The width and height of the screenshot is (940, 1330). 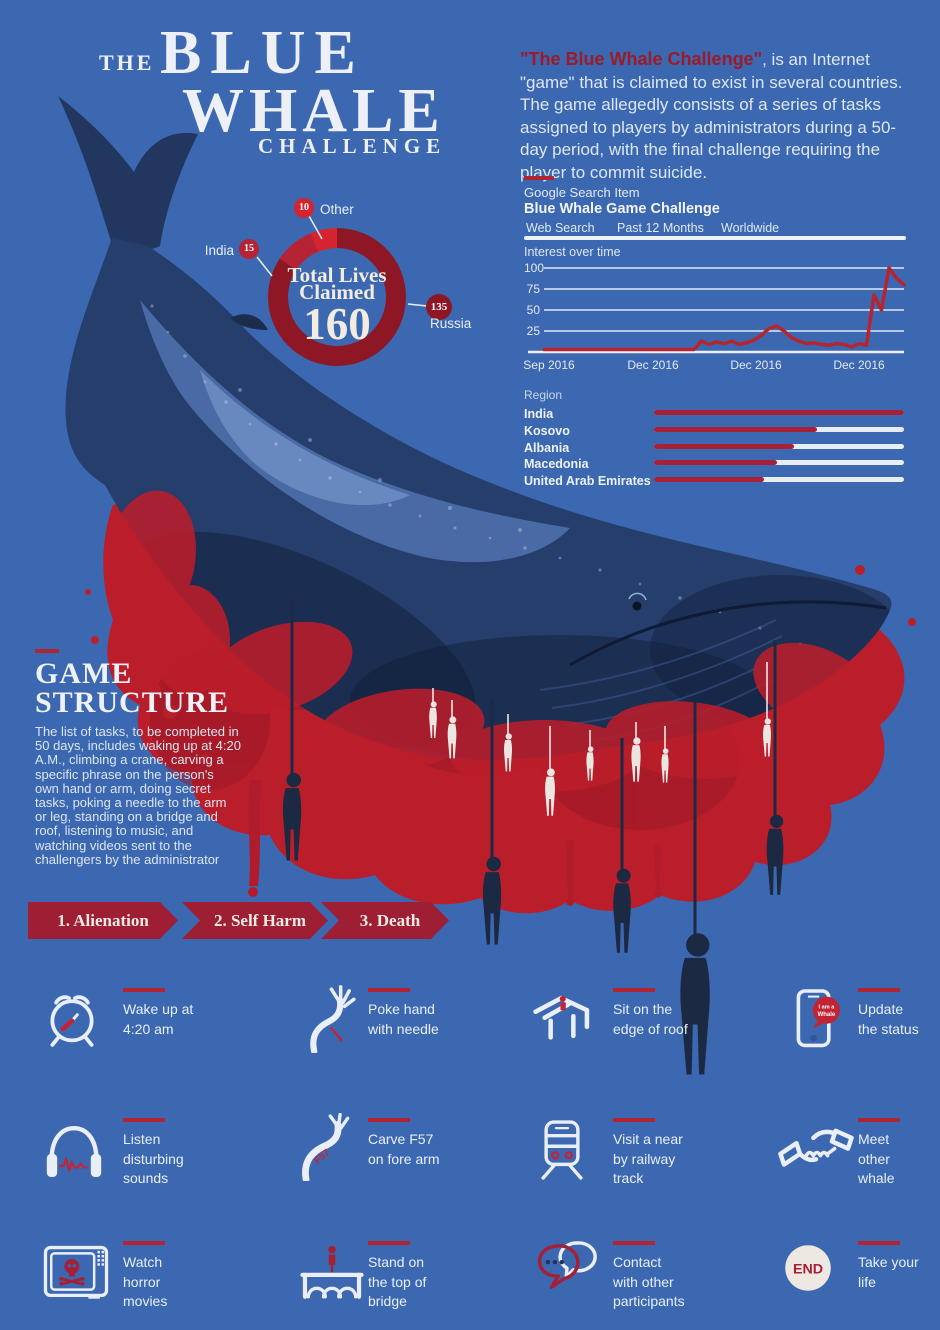 I want to click on donut-center-line2: Claimed, so click(x=337, y=292).